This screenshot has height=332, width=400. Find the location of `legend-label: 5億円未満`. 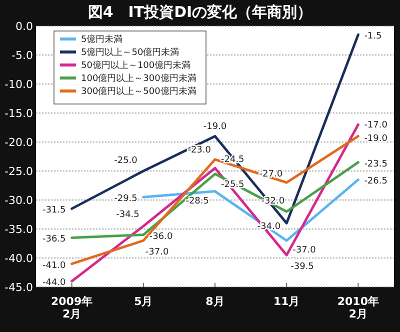

legend-label: 5億円未満 is located at coordinates (102, 39).